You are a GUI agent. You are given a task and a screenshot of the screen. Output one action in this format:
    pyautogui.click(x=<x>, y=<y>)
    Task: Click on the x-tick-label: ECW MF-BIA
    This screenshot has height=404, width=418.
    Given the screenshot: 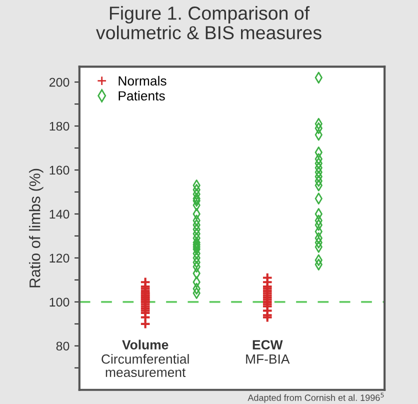 What is the action you would take?
    pyautogui.click(x=268, y=352)
    